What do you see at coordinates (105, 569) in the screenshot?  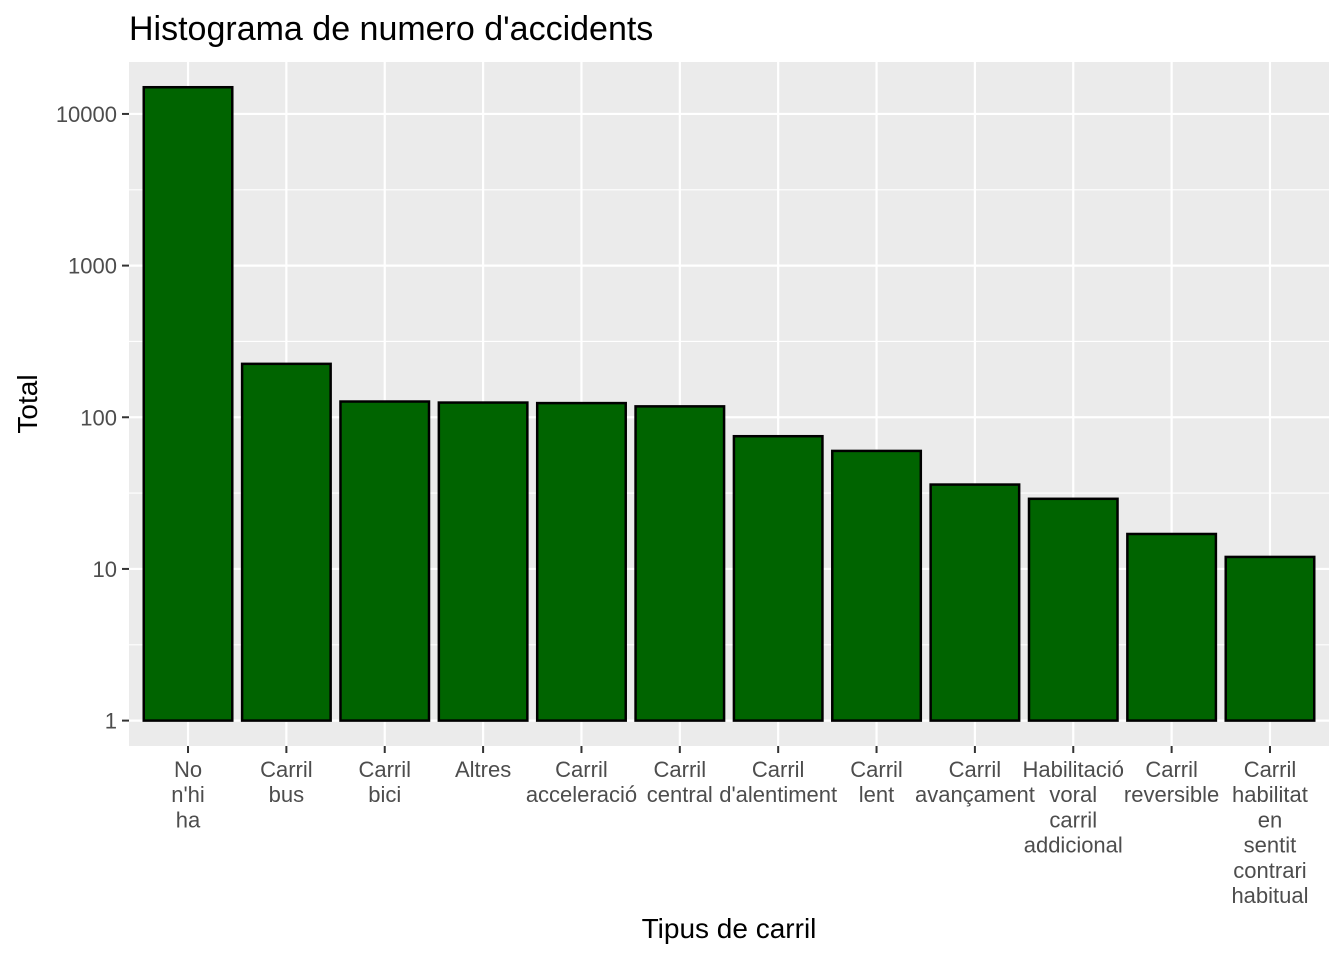 I see `y-tick-label: 10` at bounding box center [105, 569].